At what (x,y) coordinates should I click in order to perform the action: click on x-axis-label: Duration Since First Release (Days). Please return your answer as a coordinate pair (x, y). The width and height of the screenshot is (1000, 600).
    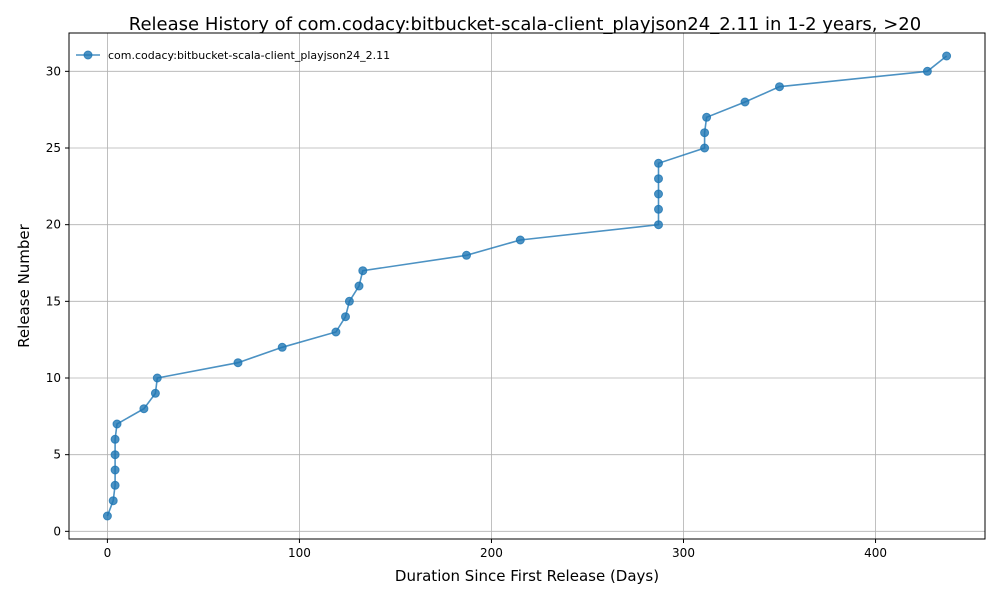
    Looking at the image, I should click on (527, 576).